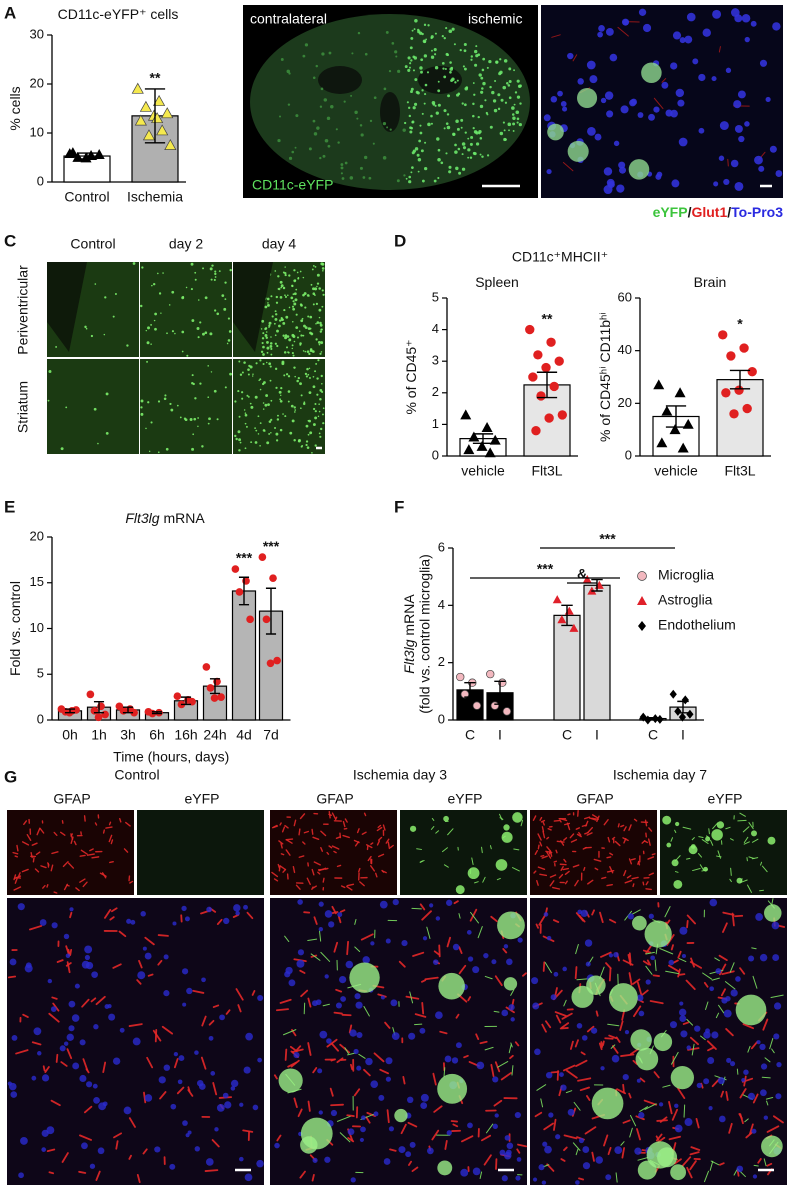 This screenshot has height=1188, width=788. What do you see at coordinates (400, 240) in the screenshot?
I see `panel-letter: D` at bounding box center [400, 240].